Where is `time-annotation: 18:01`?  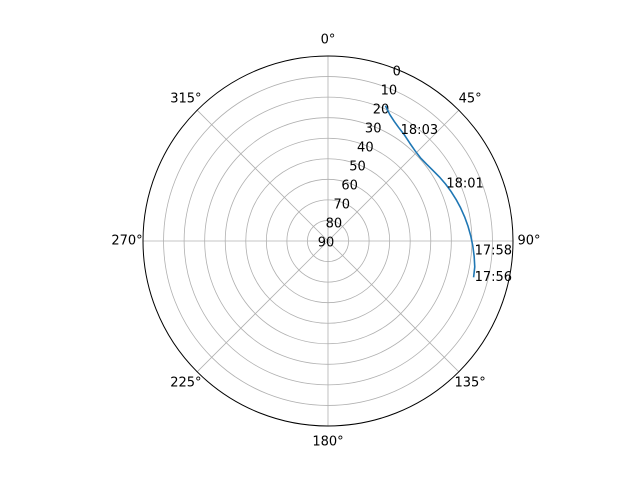
time-annotation: 18:01 is located at coordinates (464, 183).